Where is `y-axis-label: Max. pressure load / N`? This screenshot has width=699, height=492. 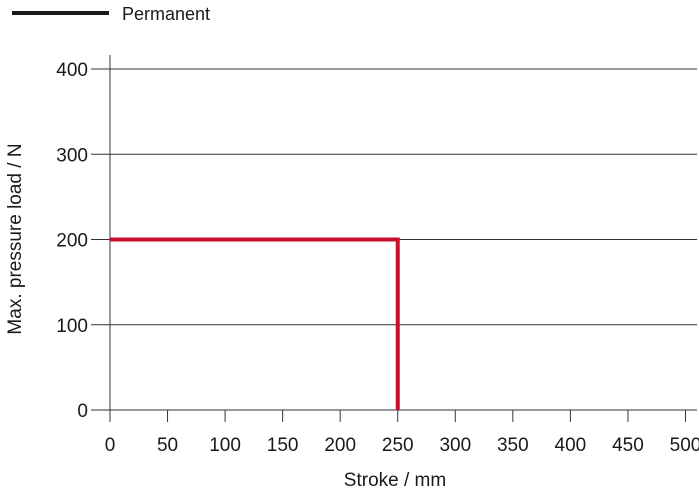 y-axis-label: Max. pressure load / N is located at coordinates (15, 239).